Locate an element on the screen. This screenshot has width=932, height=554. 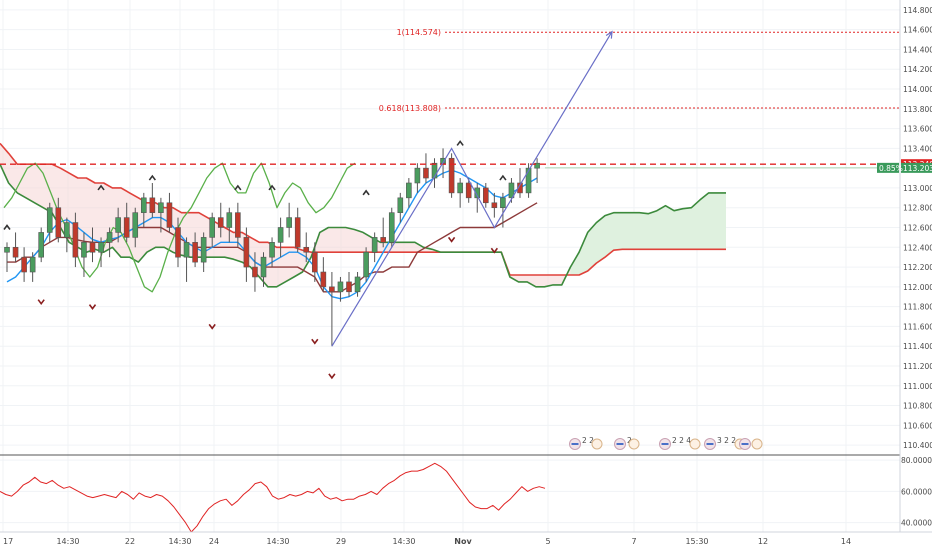
price-tag-last: 113.203 is located at coordinates (916, 167).